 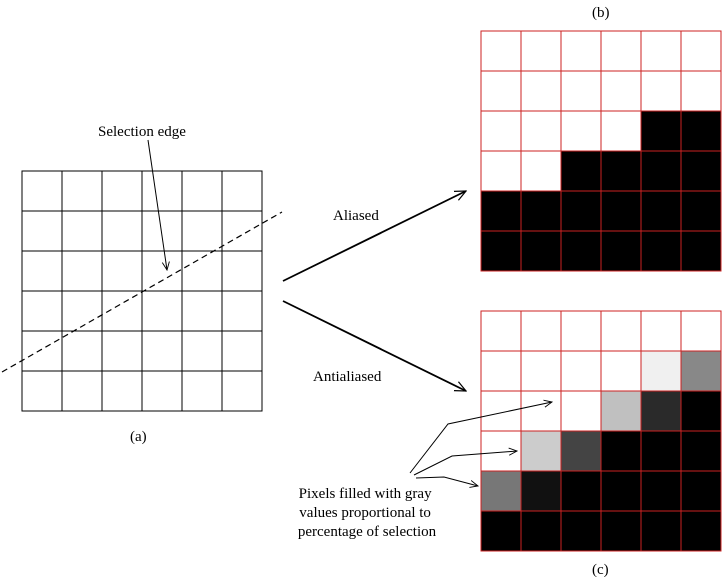 I want to click on gray-pixel-pointers, so click(x=480, y=444).